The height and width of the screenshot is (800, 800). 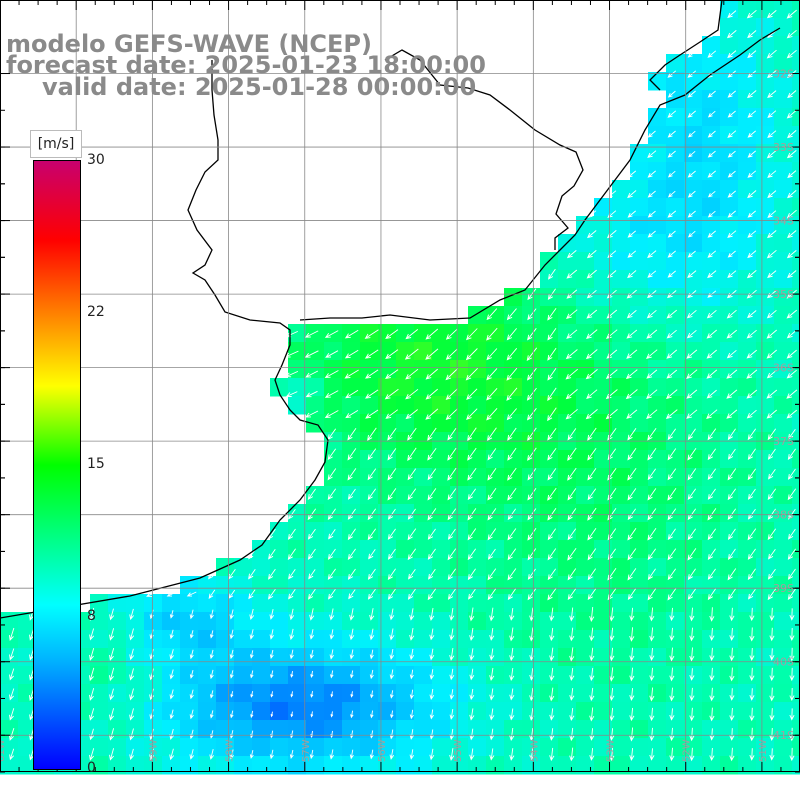 I want to click on longitude-label: 56W, so click(x=382, y=750).